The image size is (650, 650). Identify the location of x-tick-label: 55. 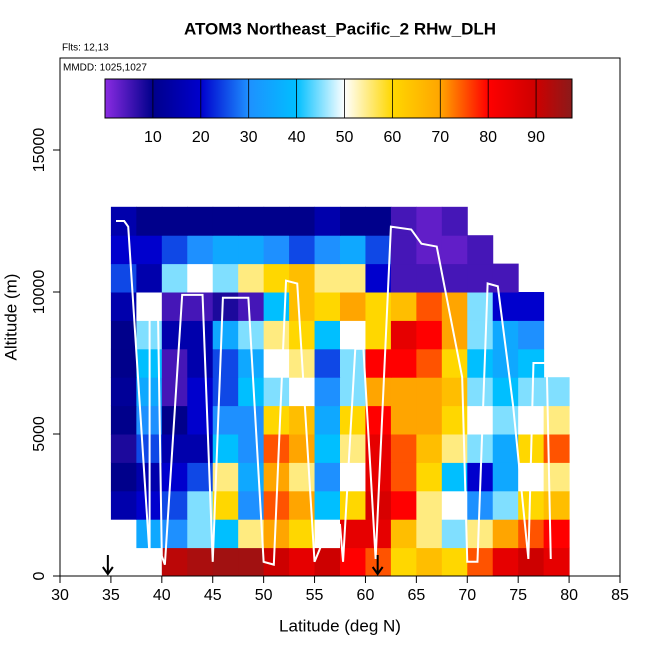
(315, 595).